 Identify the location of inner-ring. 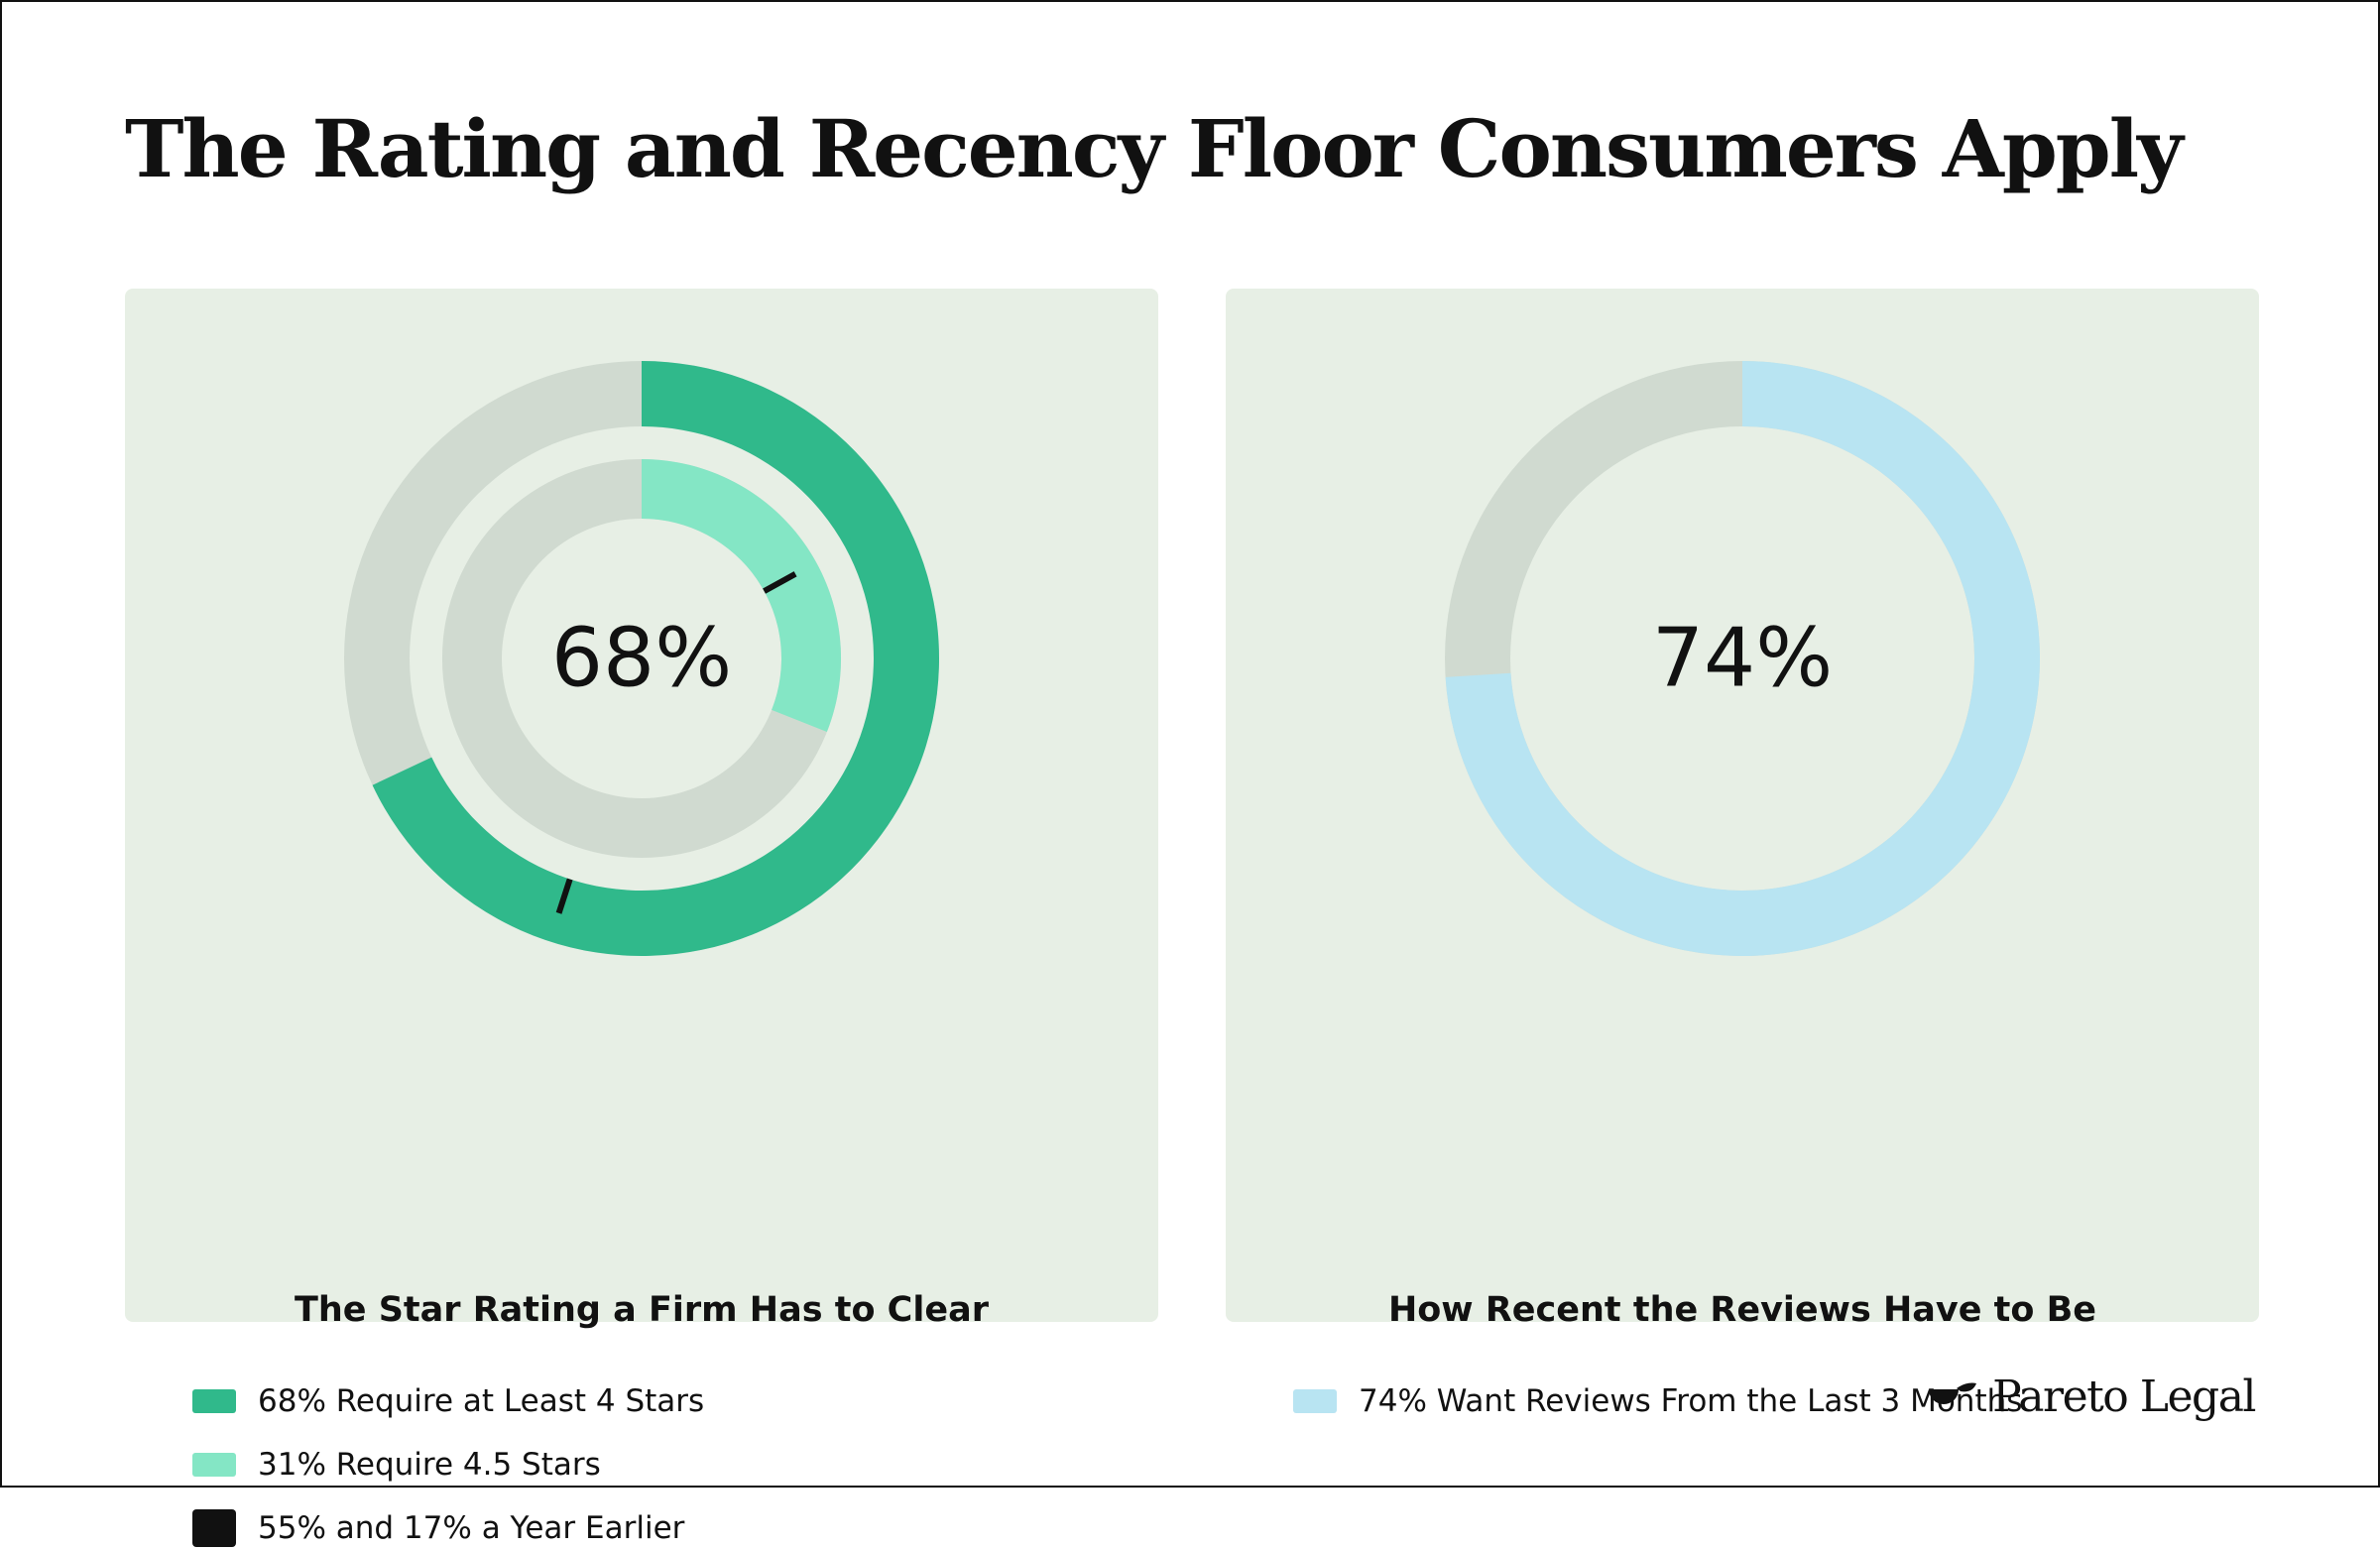
(641, 658).